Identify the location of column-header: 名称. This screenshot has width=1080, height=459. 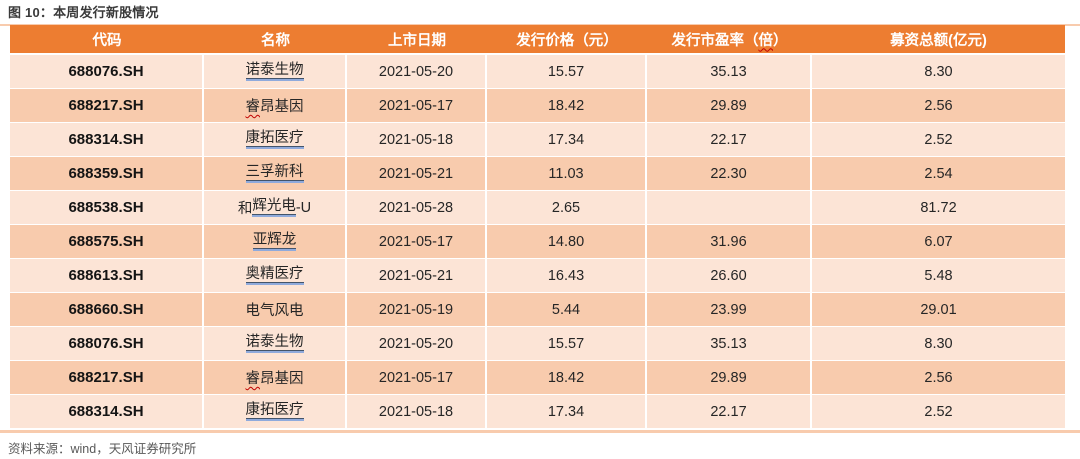
(275, 39).